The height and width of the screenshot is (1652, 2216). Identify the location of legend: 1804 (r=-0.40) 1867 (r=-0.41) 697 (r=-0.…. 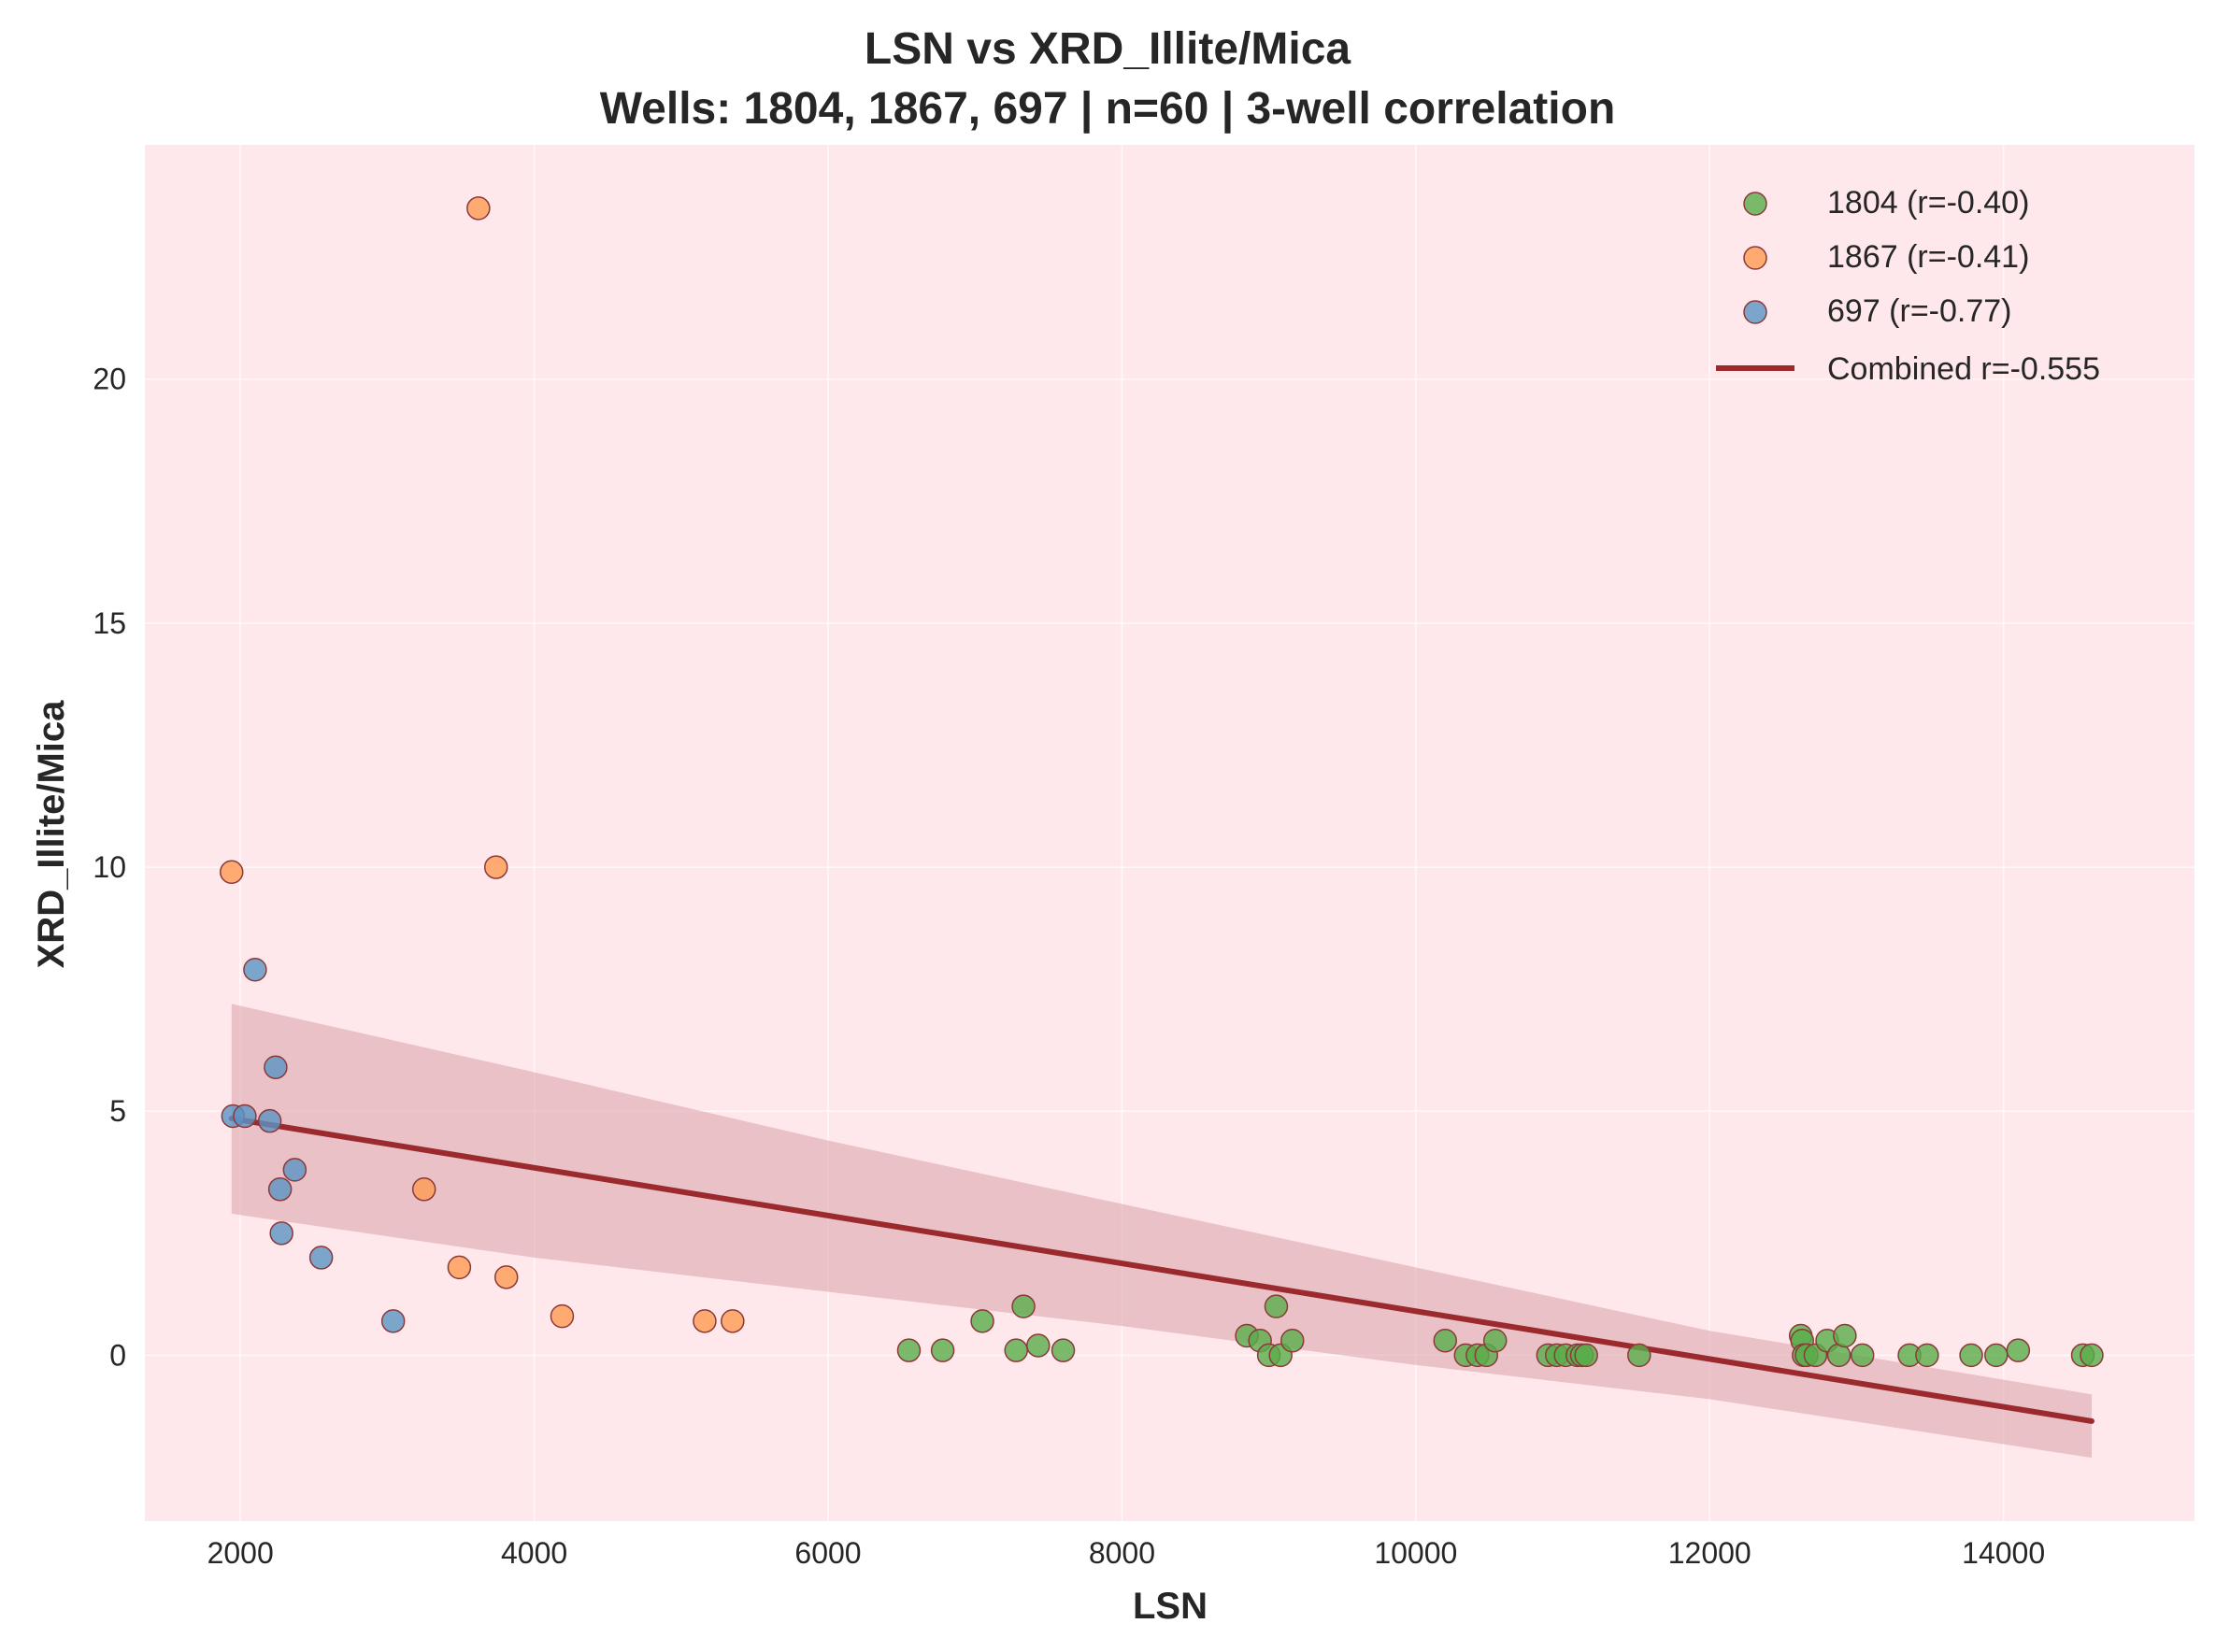
(1908, 286).